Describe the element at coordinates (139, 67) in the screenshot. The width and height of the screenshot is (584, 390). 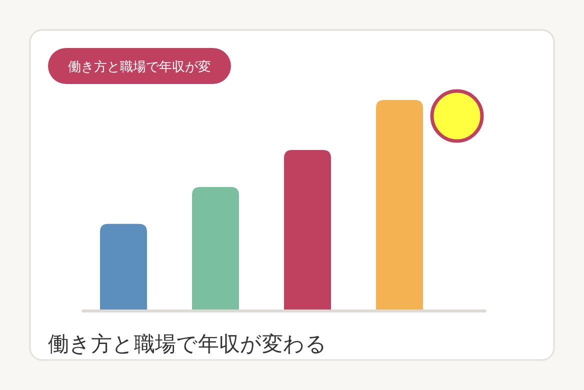
I see `chart-title: 働き方と職場で年収が変` at that location.